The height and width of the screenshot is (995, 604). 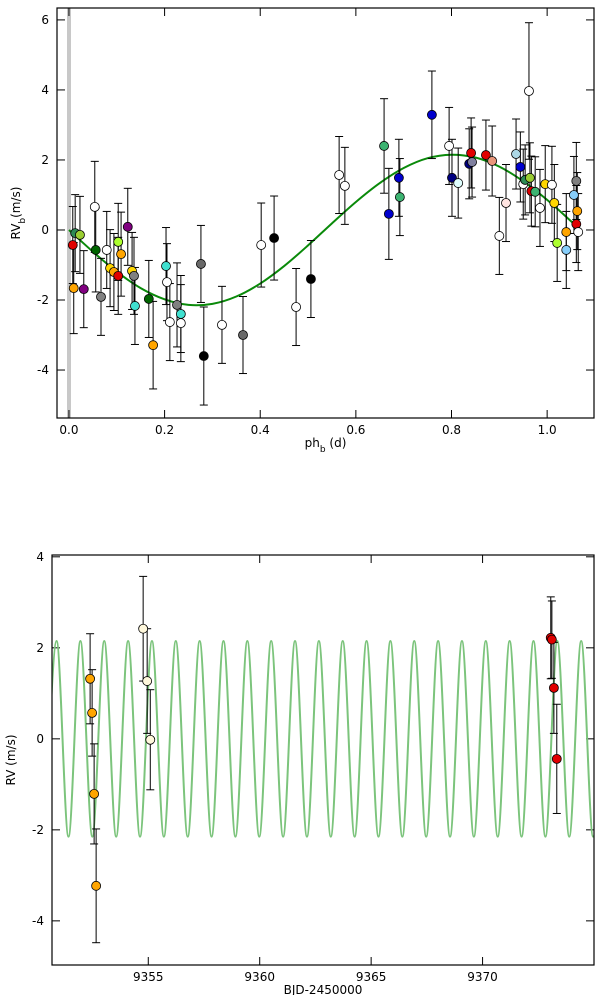 I want to click on axis-label: phb (d), so click(x=326, y=445).